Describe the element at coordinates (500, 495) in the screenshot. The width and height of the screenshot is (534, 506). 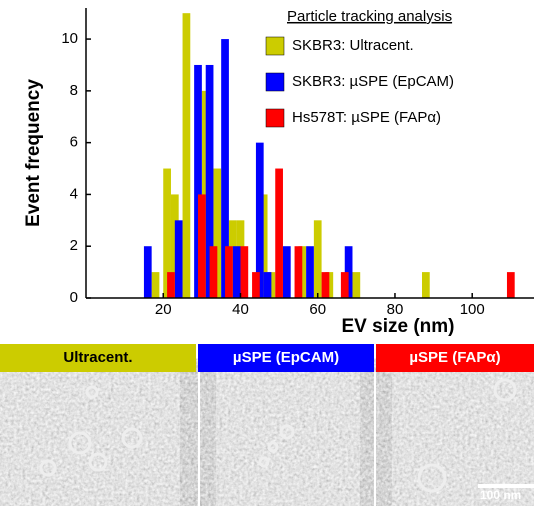
I see `scale-bar-label: 100 nm` at that location.